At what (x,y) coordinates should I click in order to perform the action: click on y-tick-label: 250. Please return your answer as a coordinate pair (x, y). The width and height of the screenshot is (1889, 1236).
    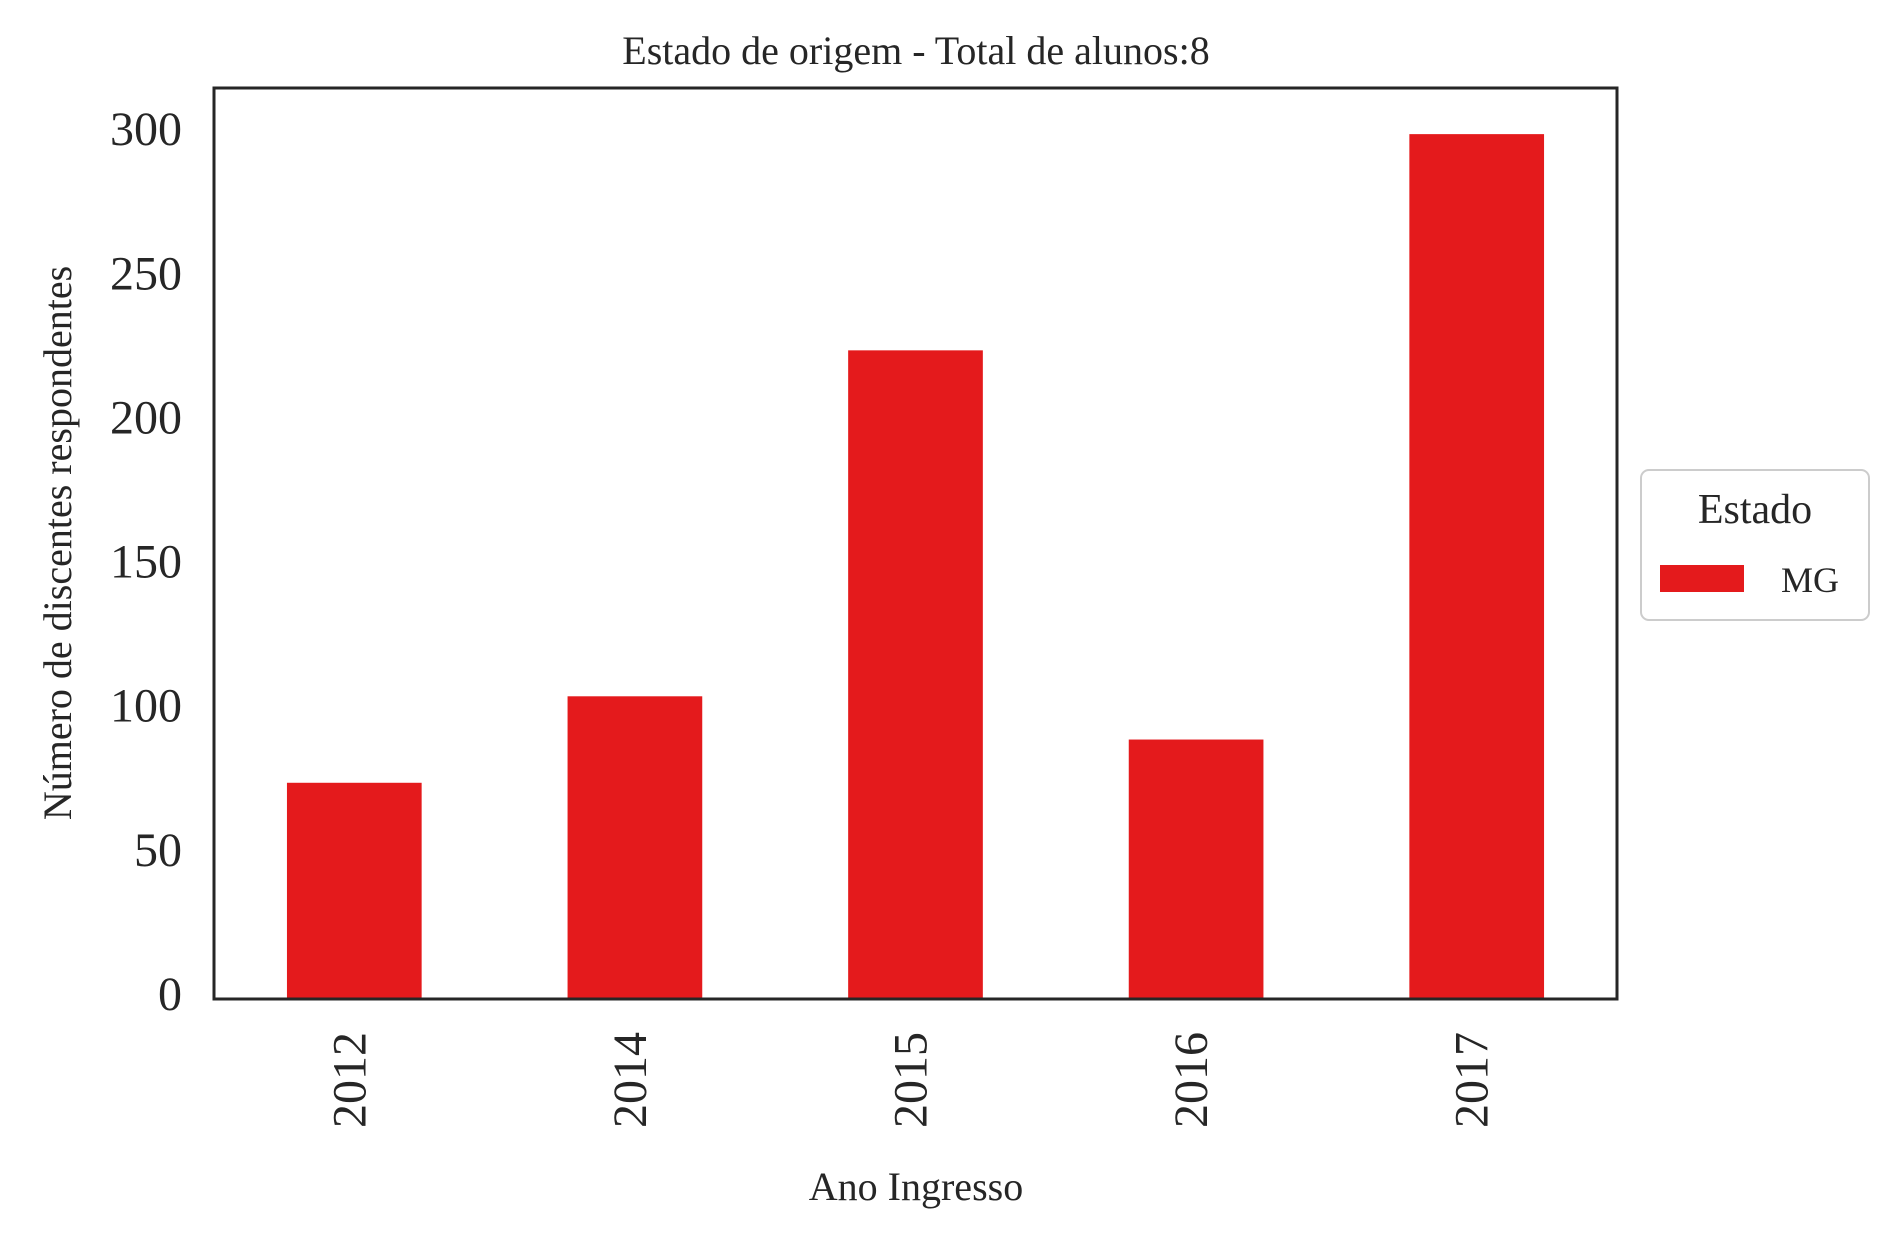
    Looking at the image, I should click on (146, 273).